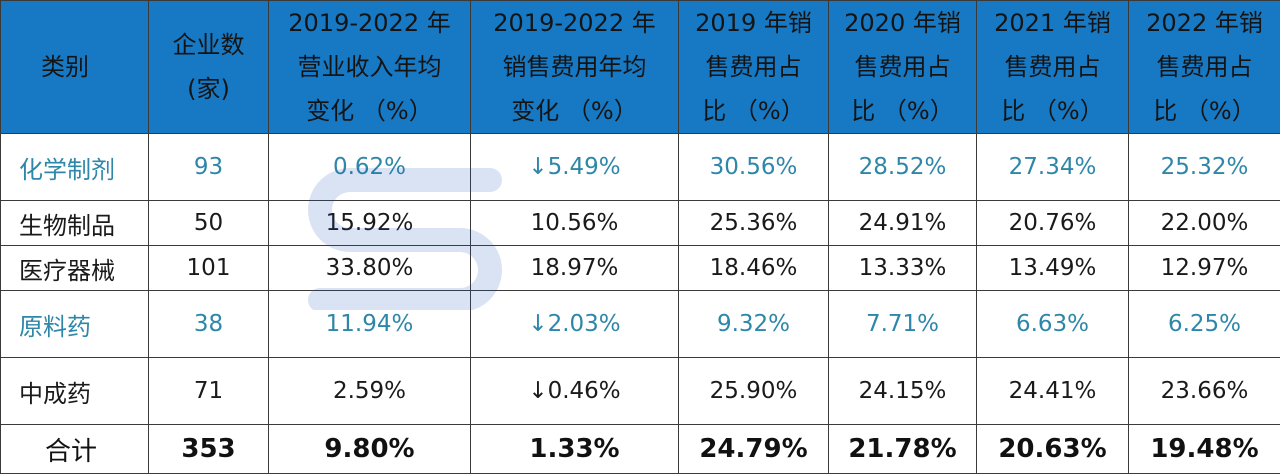 The image size is (1280, 474). I want to click on table-cell: 30.56%, so click(754, 167).